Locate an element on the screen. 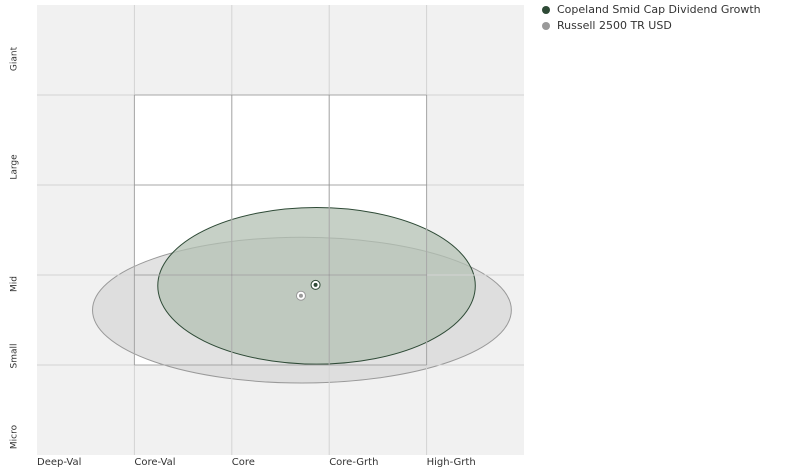 This screenshot has height=472, width=801. x-tick-label: Core-Grth is located at coordinates (353, 462).